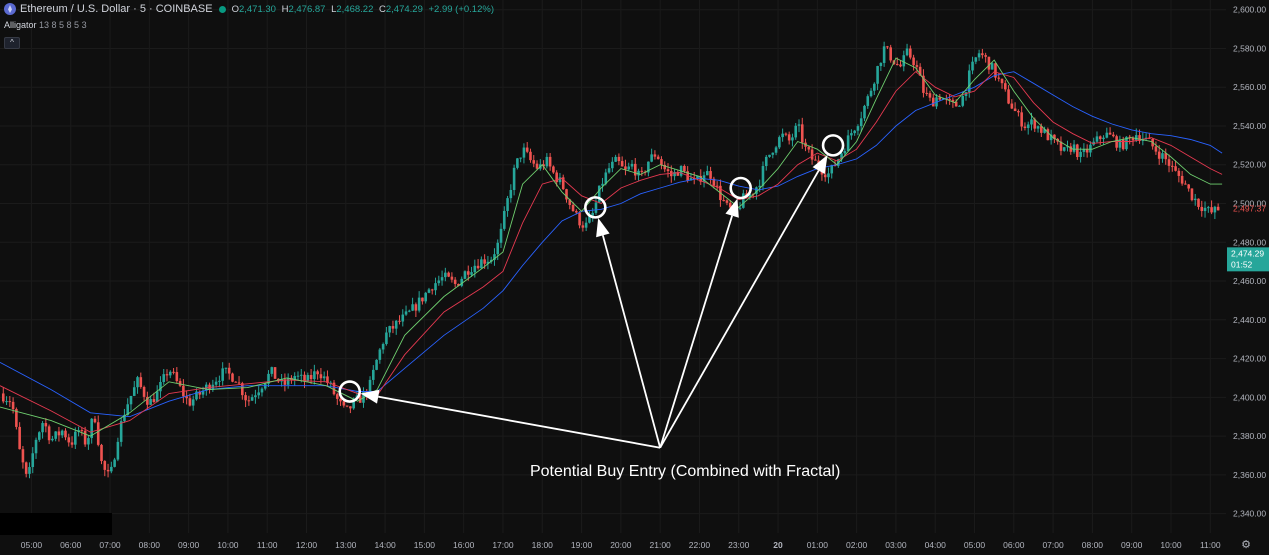  I want to click on time-tick-label: 05:00, so click(32, 545).